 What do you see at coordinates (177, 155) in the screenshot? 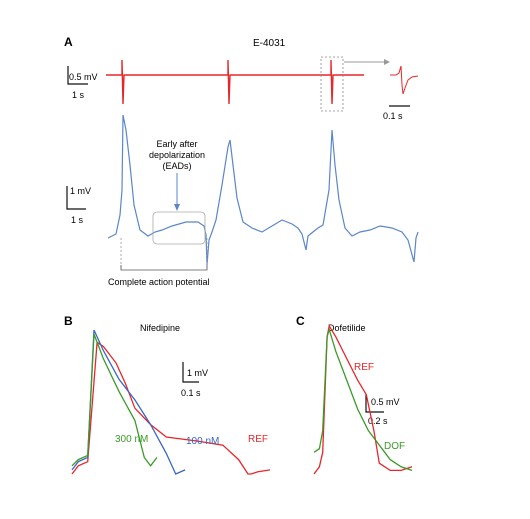
I see `ead-label-line-2: depolarization` at bounding box center [177, 155].